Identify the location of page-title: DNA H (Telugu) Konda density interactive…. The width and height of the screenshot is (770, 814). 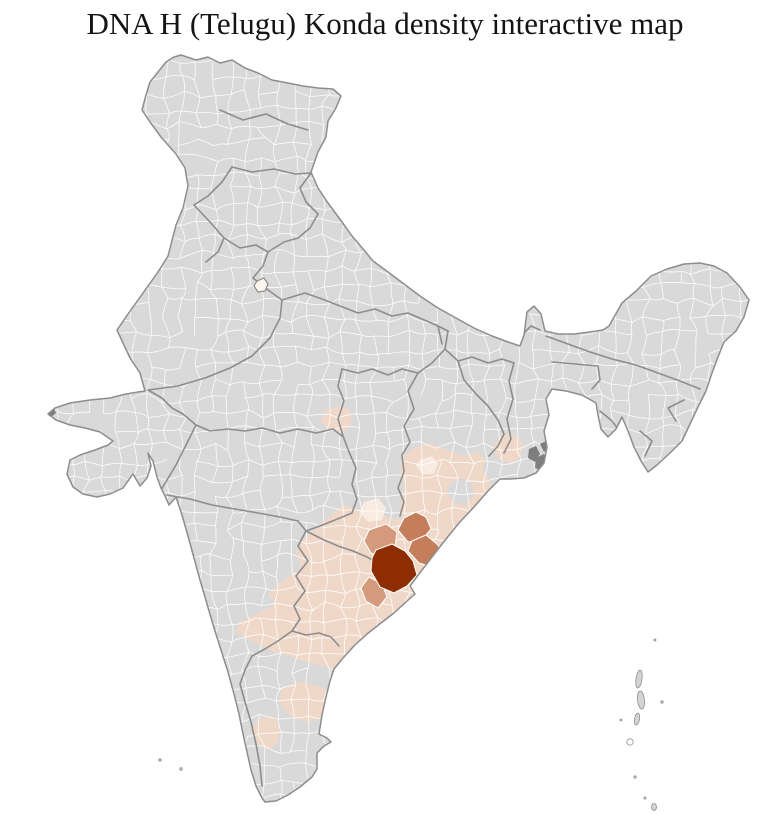
(385, 23).